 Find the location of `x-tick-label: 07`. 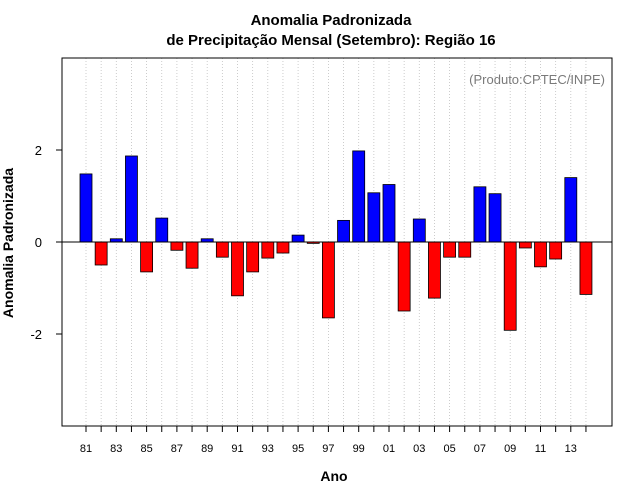

x-tick-label: 07 is located at coordinates (480, 449).